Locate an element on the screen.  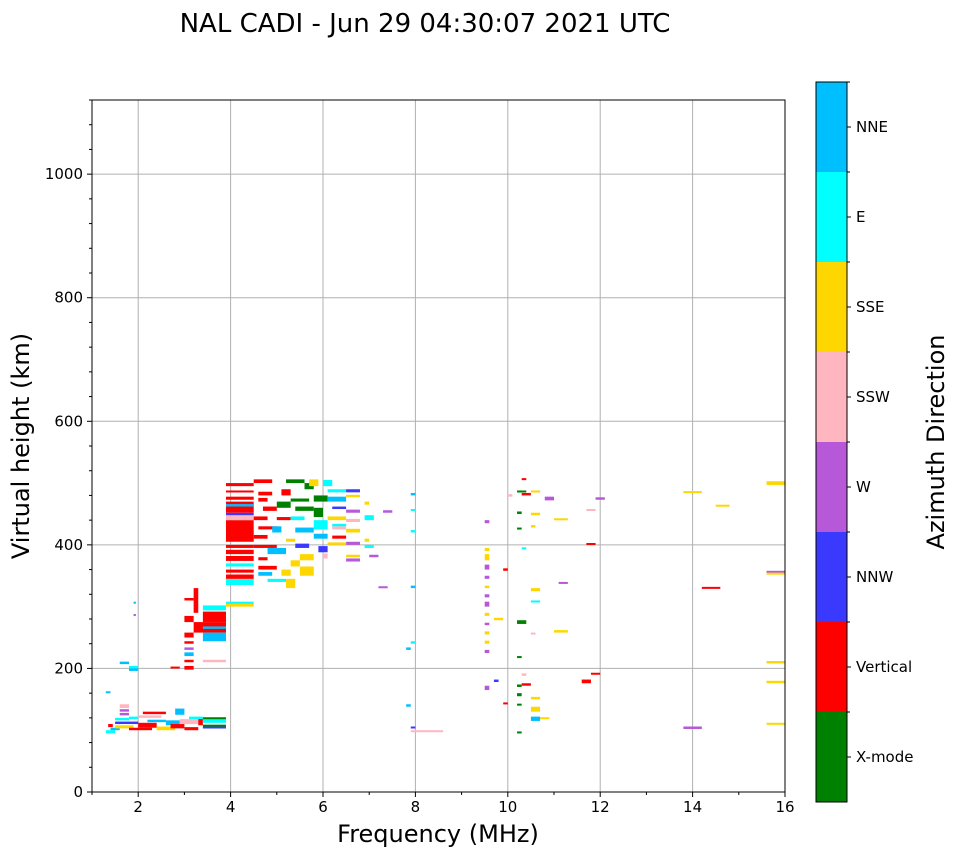
colorbar-tick-label: X-mode is located at coordinates (884, 757).